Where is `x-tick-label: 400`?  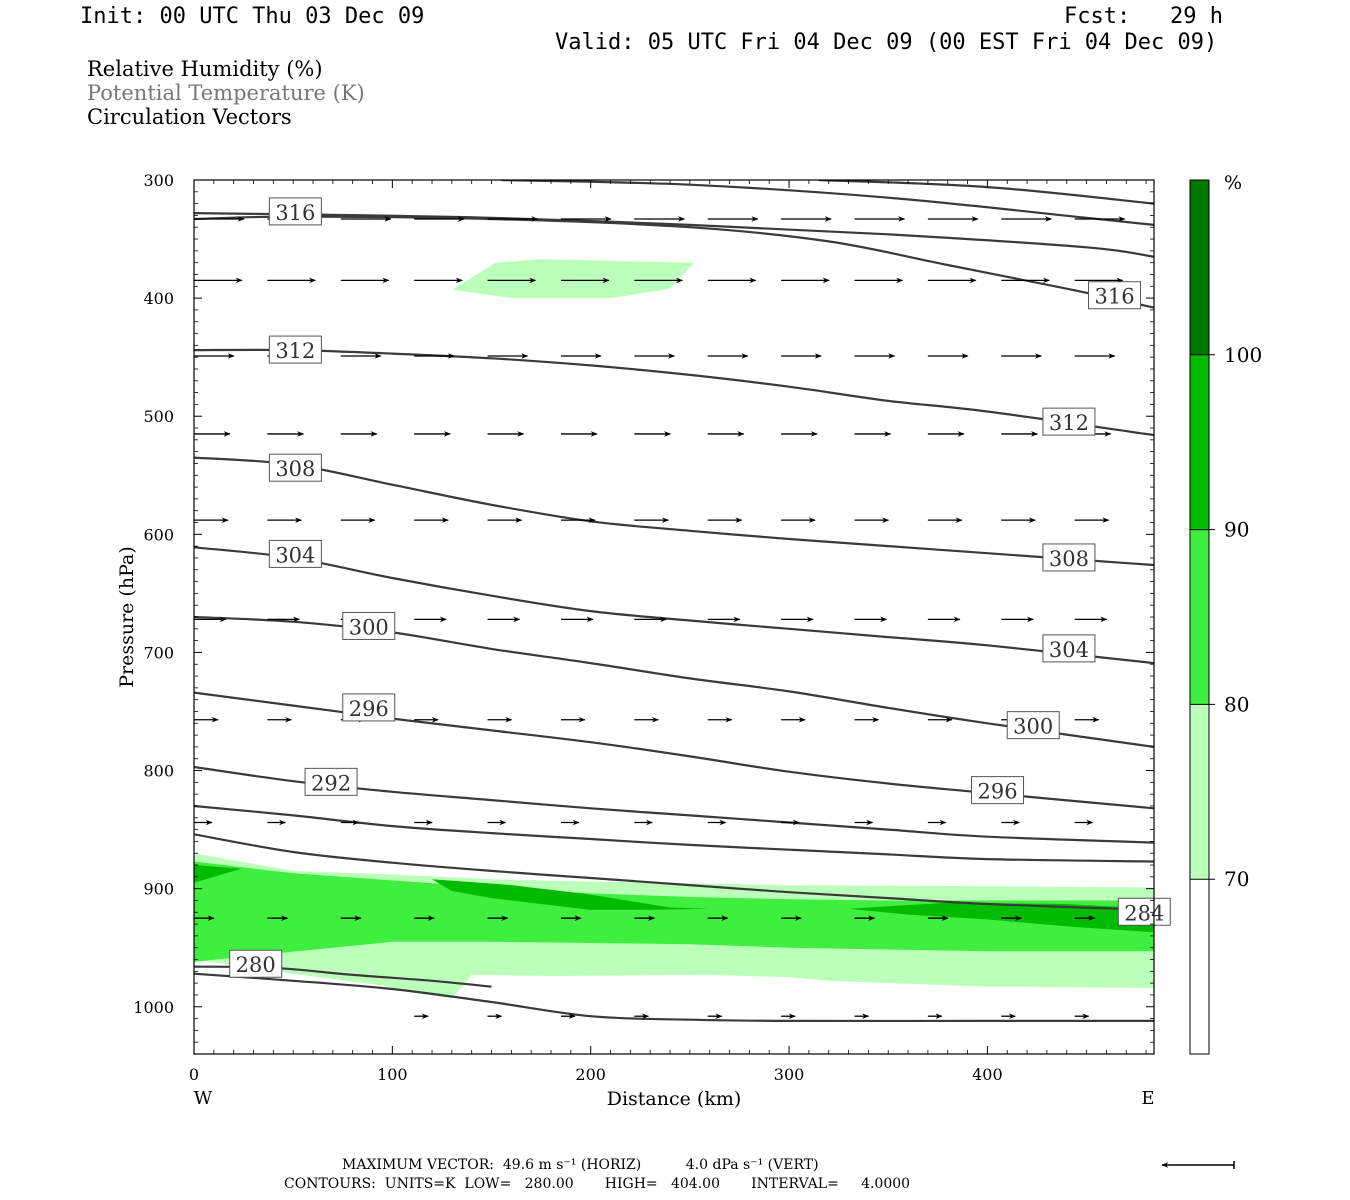 x-tick-label: 400 is located at coordinates (987, 1074).